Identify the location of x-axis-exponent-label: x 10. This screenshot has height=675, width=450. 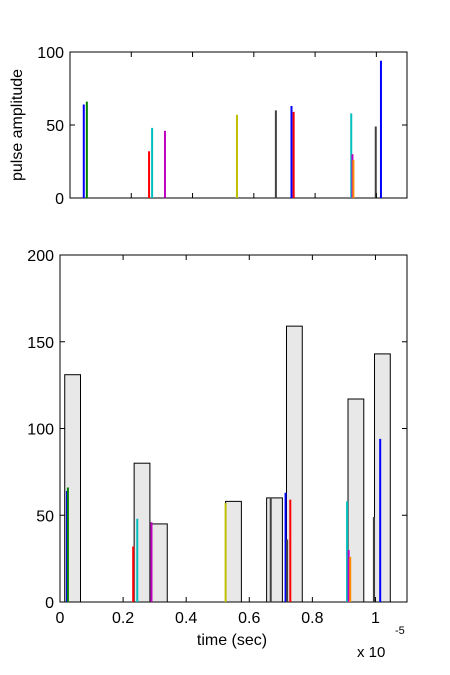
(371, 652).